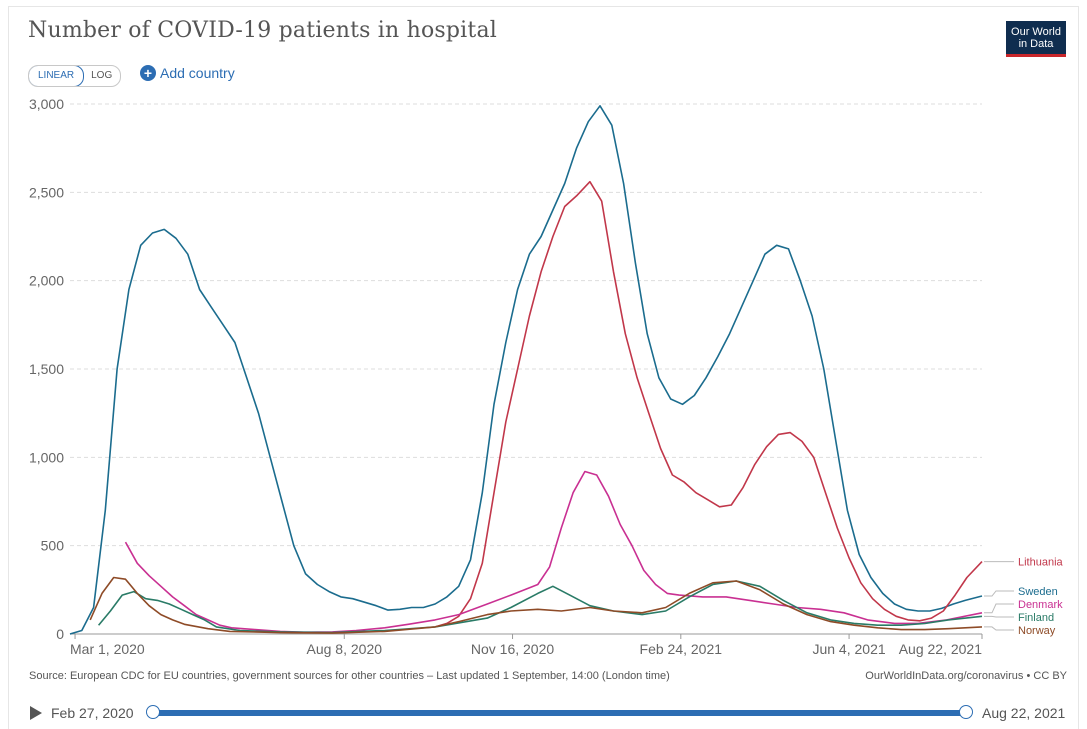  What do you see at coordinates (197, 73) in the screenshot?
I see `add-country-label: Add country` at bounding box center [197, 73].